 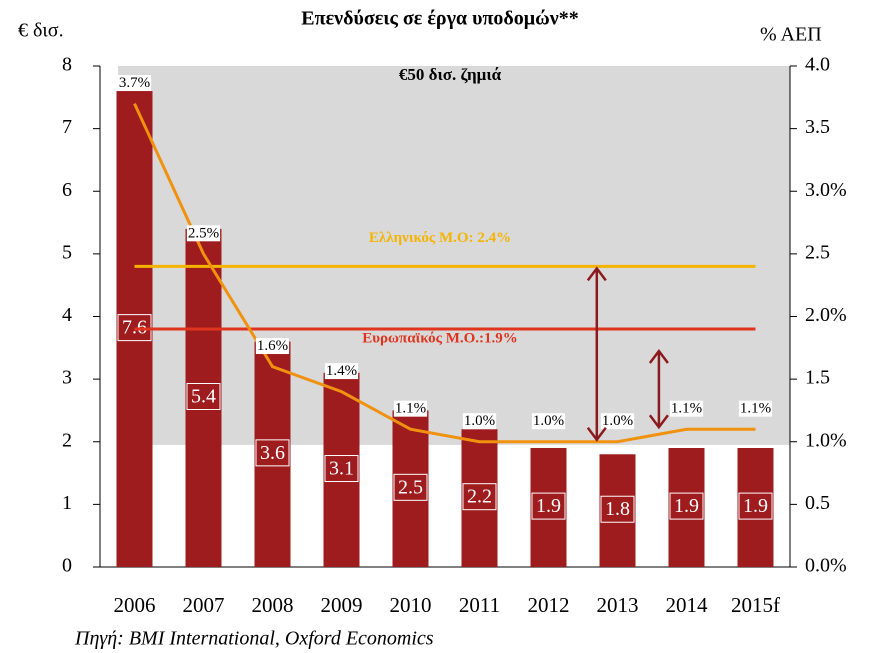 I want to click on y-tick-label: 0, so click(x=67, y=566).